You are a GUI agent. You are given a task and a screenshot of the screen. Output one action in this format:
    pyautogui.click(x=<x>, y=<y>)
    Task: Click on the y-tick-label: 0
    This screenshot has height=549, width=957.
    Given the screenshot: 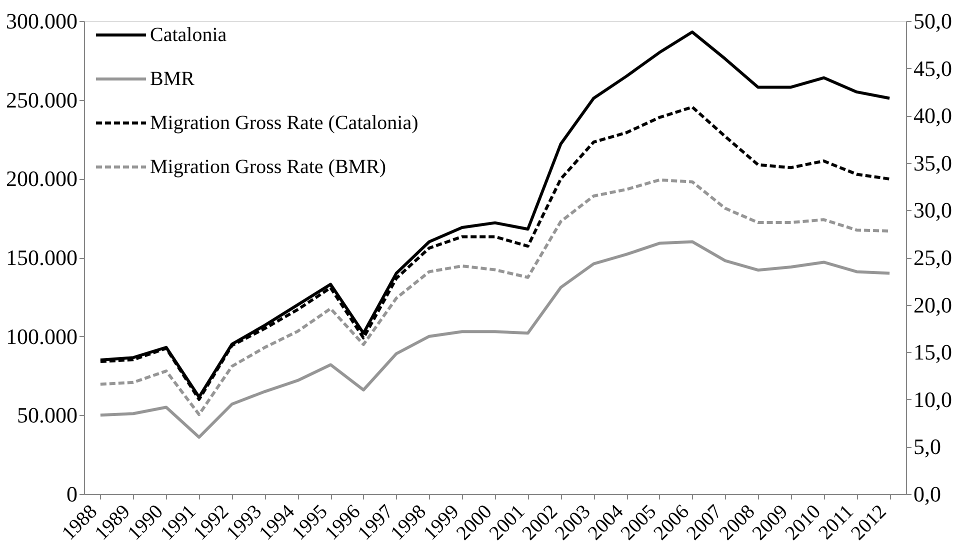 What is the action you would take?
    pyautogui.click(x=72, y=494)
    